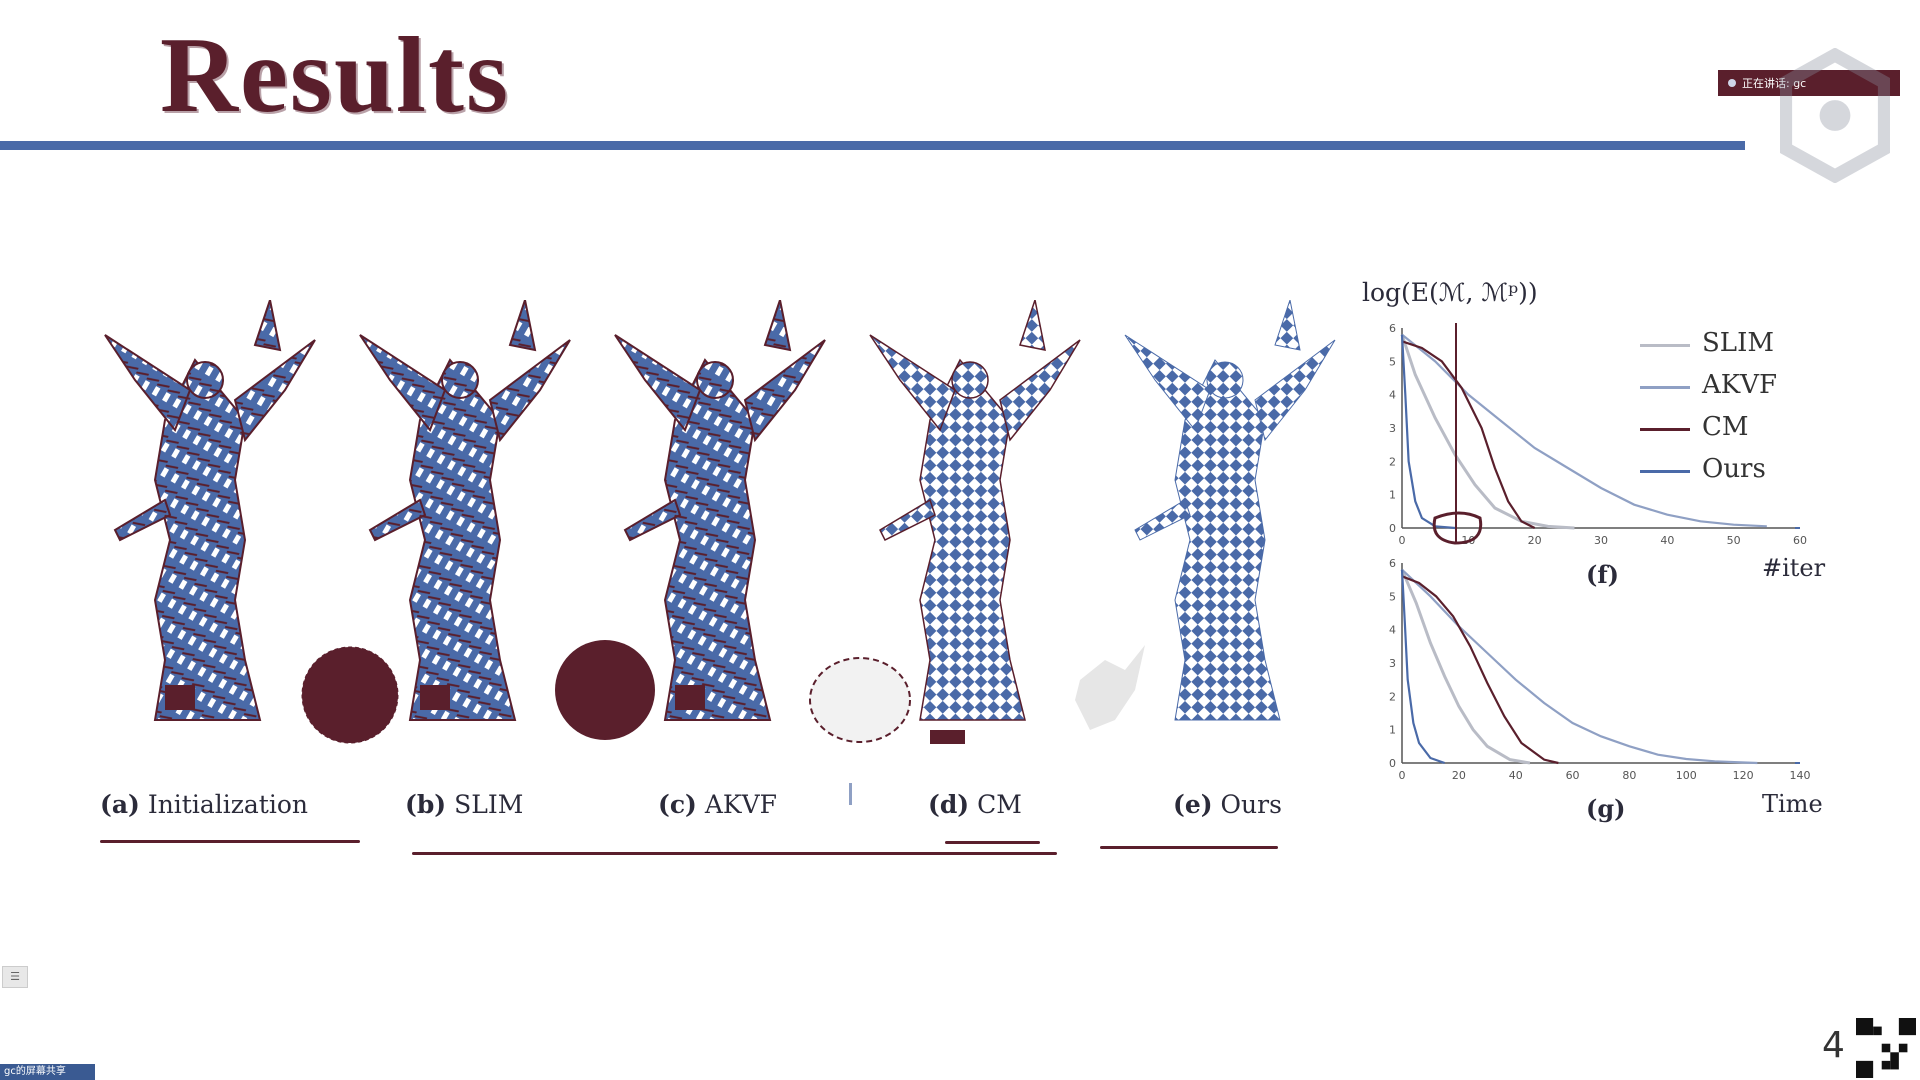 This screenshot has width=1920, height=1080. Describe the element at coordinates (999, 804) in the screenshot. I see `caption-d-text: CM` at that location.